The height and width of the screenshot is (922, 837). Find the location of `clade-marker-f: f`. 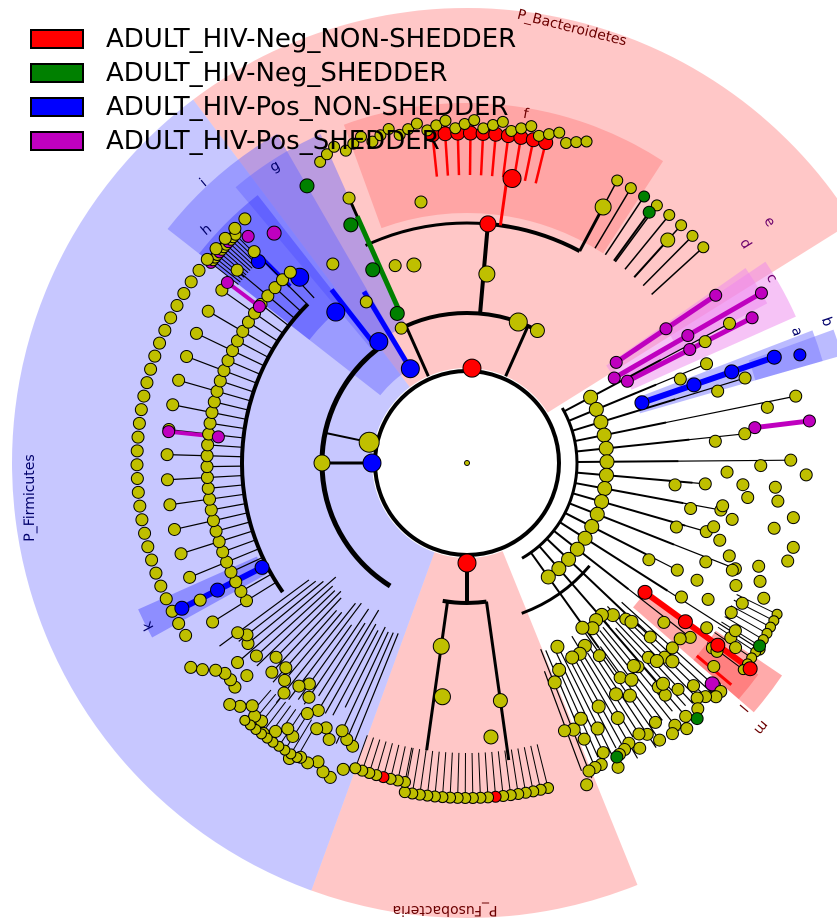

clade-marker-f: f is located at coordinates (526, 114).